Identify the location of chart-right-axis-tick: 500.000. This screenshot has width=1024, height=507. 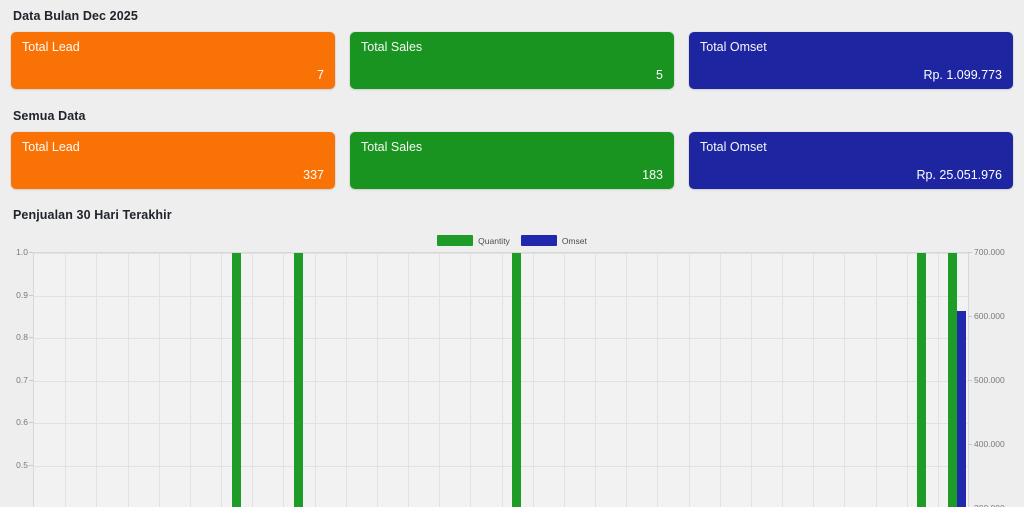
(989, 380).